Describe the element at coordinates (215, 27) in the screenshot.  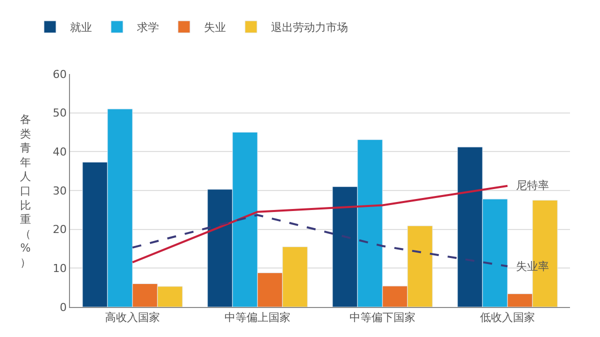
I see `legend-label: 失业` at that location.